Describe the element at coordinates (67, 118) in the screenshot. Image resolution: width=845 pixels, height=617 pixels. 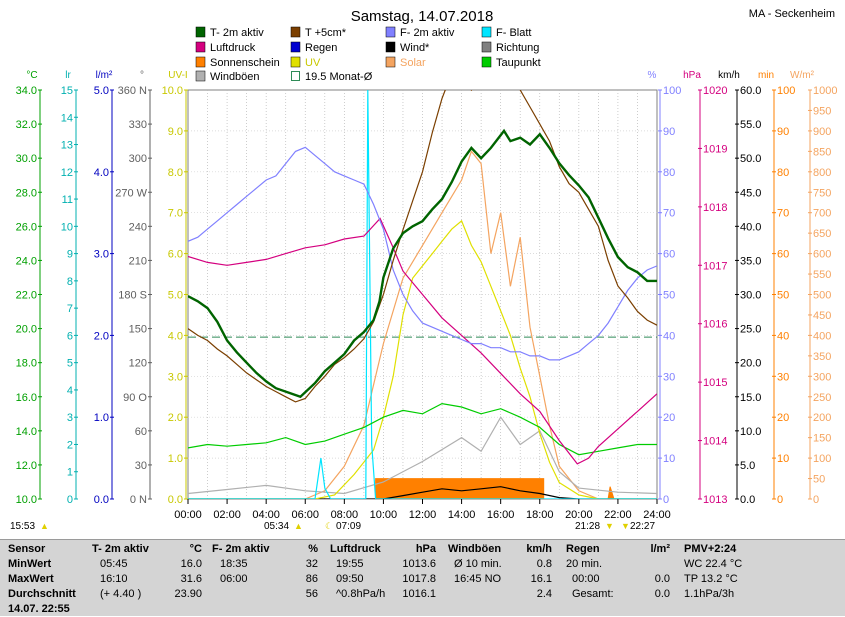
I see `axis-lr-tick-label: 14` at that location.